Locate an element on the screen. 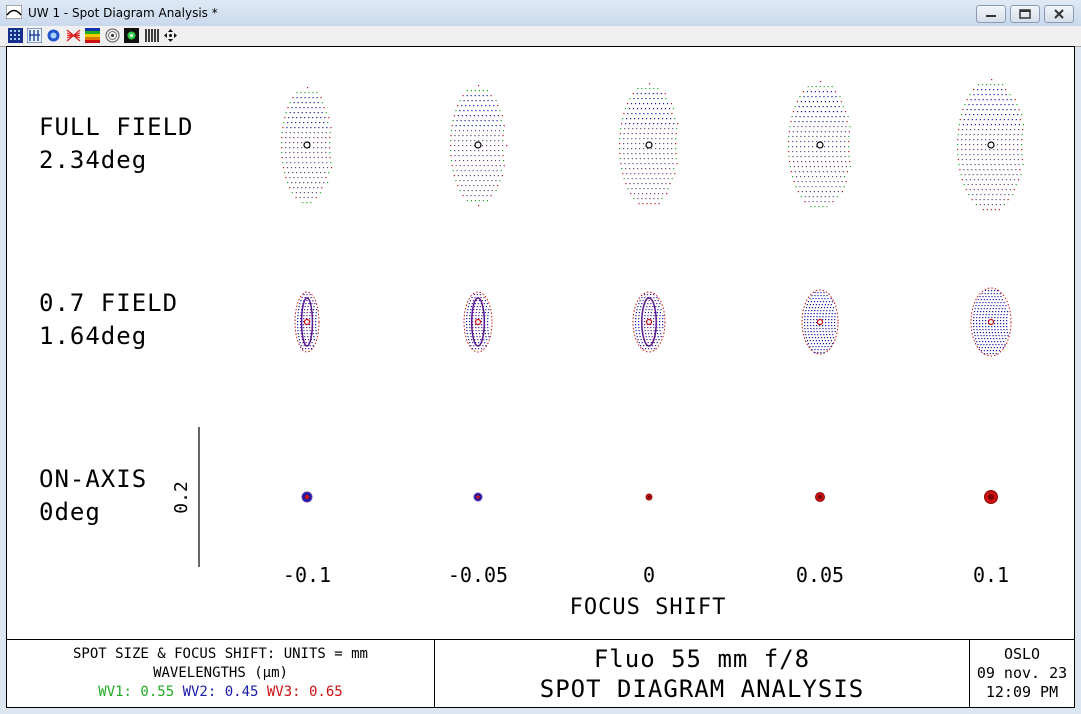  title-bar: UW 1 - Spot Diagram Analysis * is located at coordinates (540, 13).